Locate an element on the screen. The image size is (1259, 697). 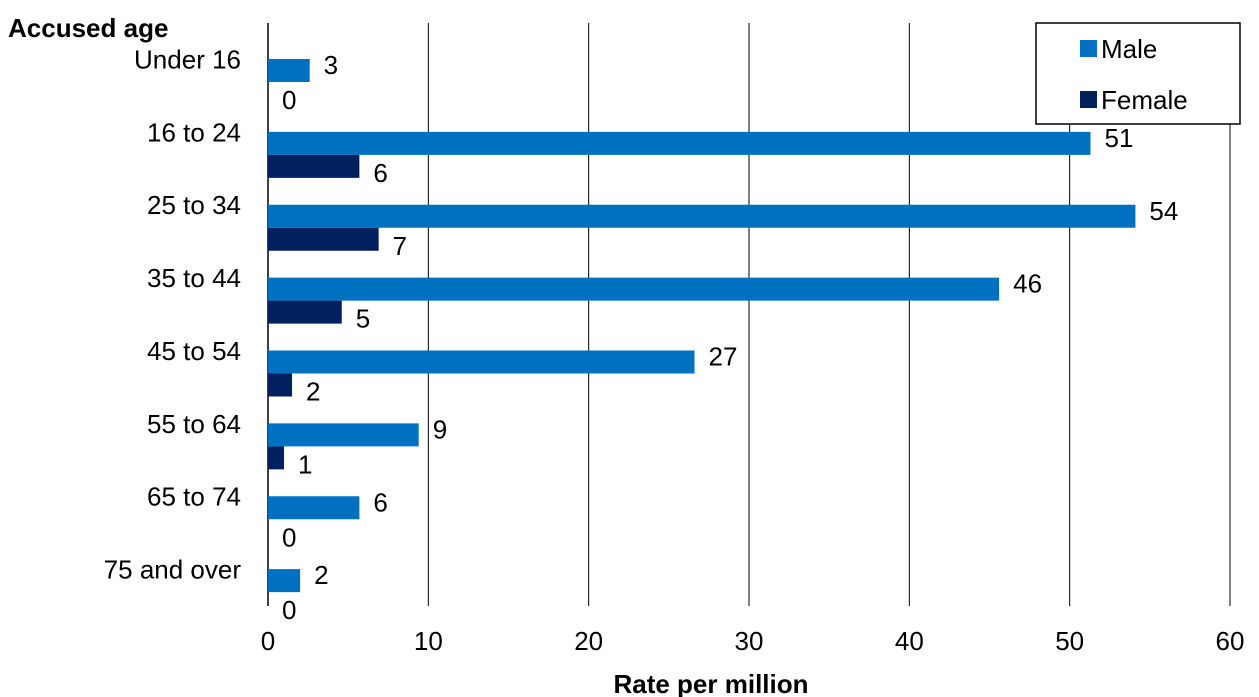
category-label: 45 to 54 is located at coordinates (194, 351).